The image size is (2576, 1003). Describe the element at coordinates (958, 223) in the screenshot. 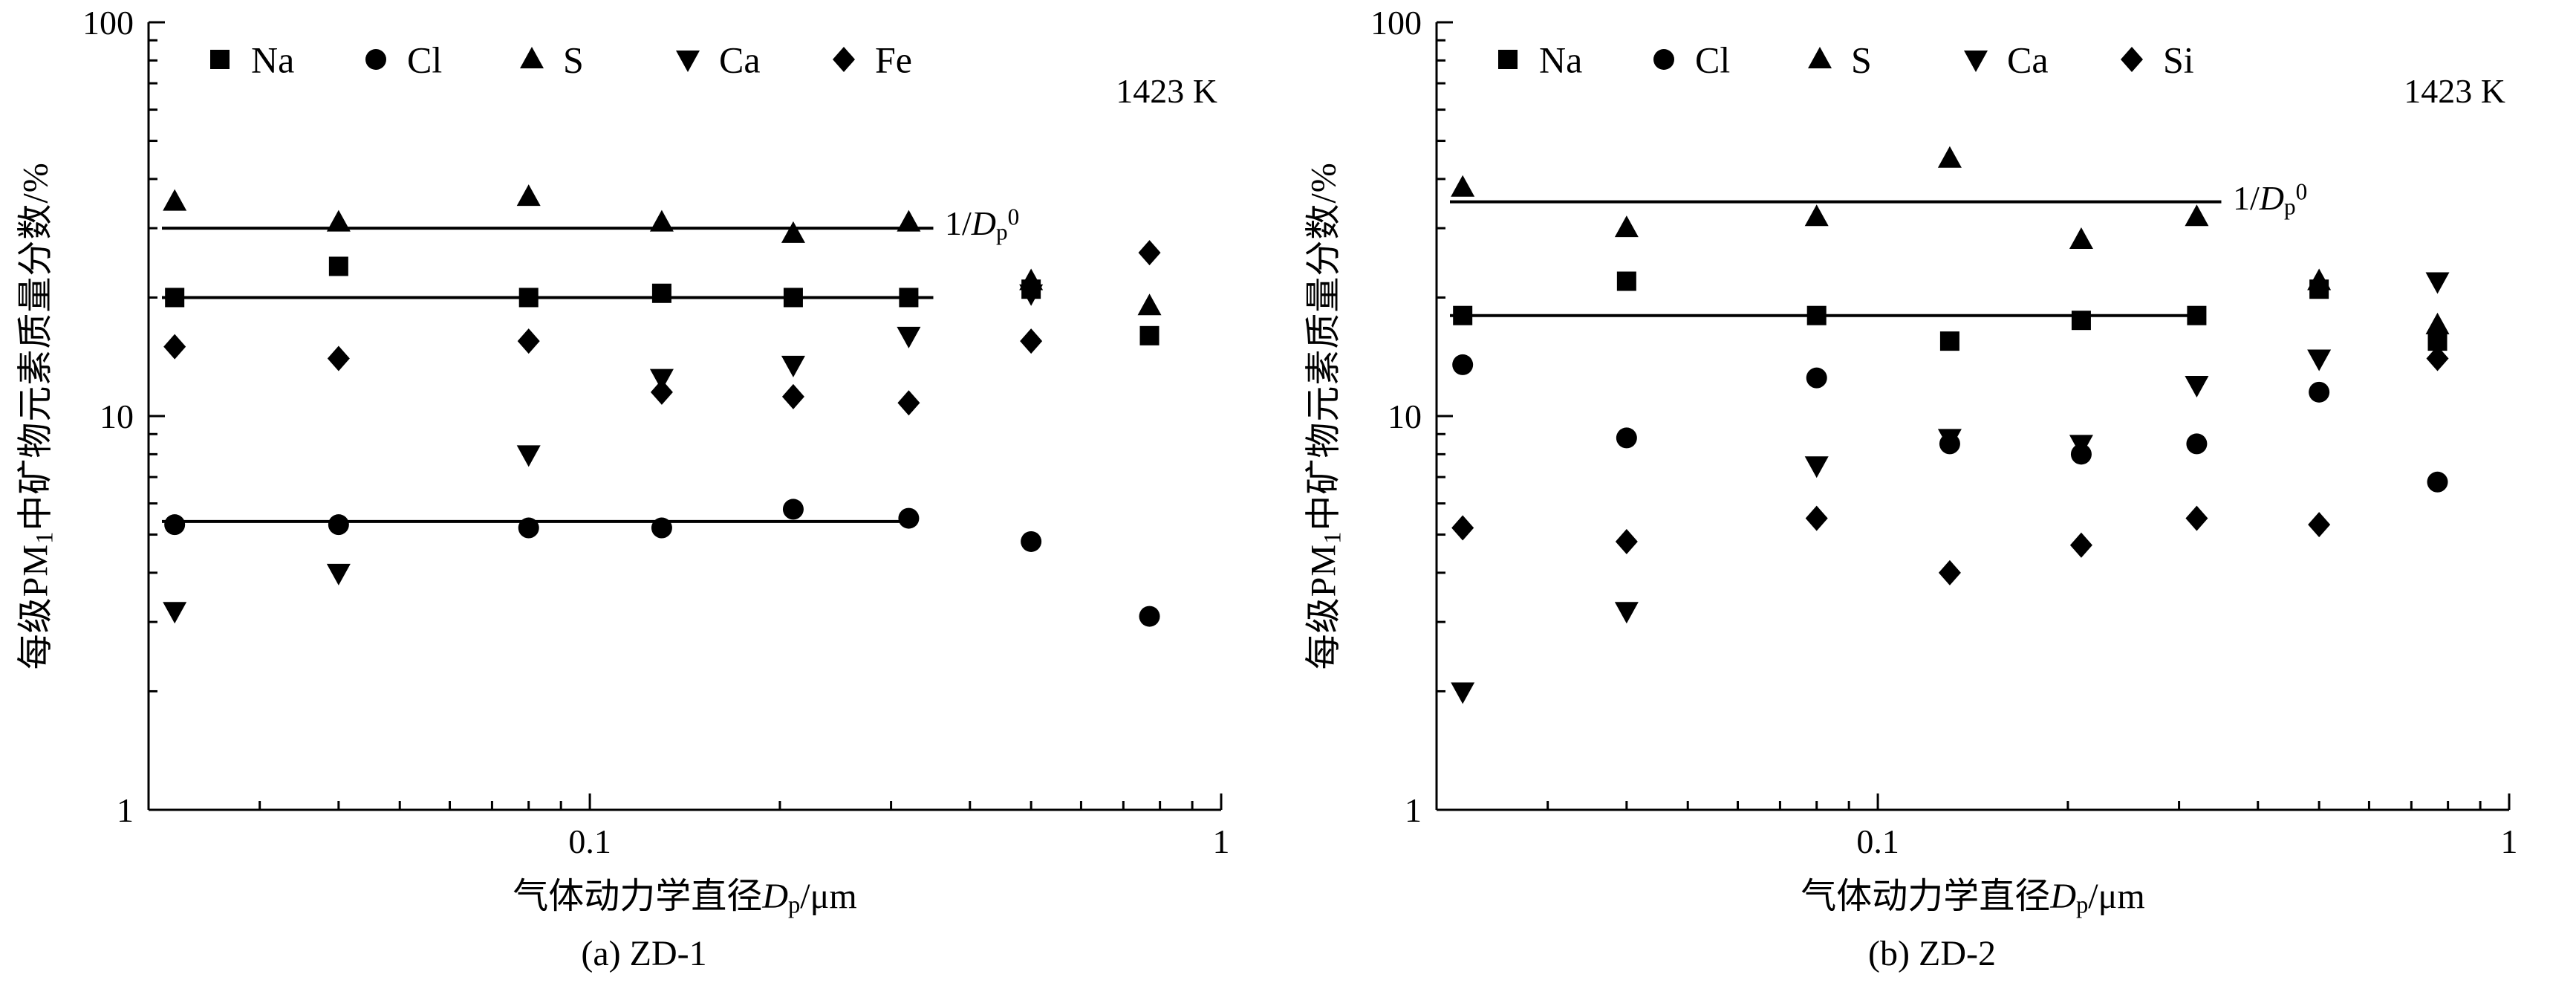

I see `fit-line-label-part: 1/` at that location.